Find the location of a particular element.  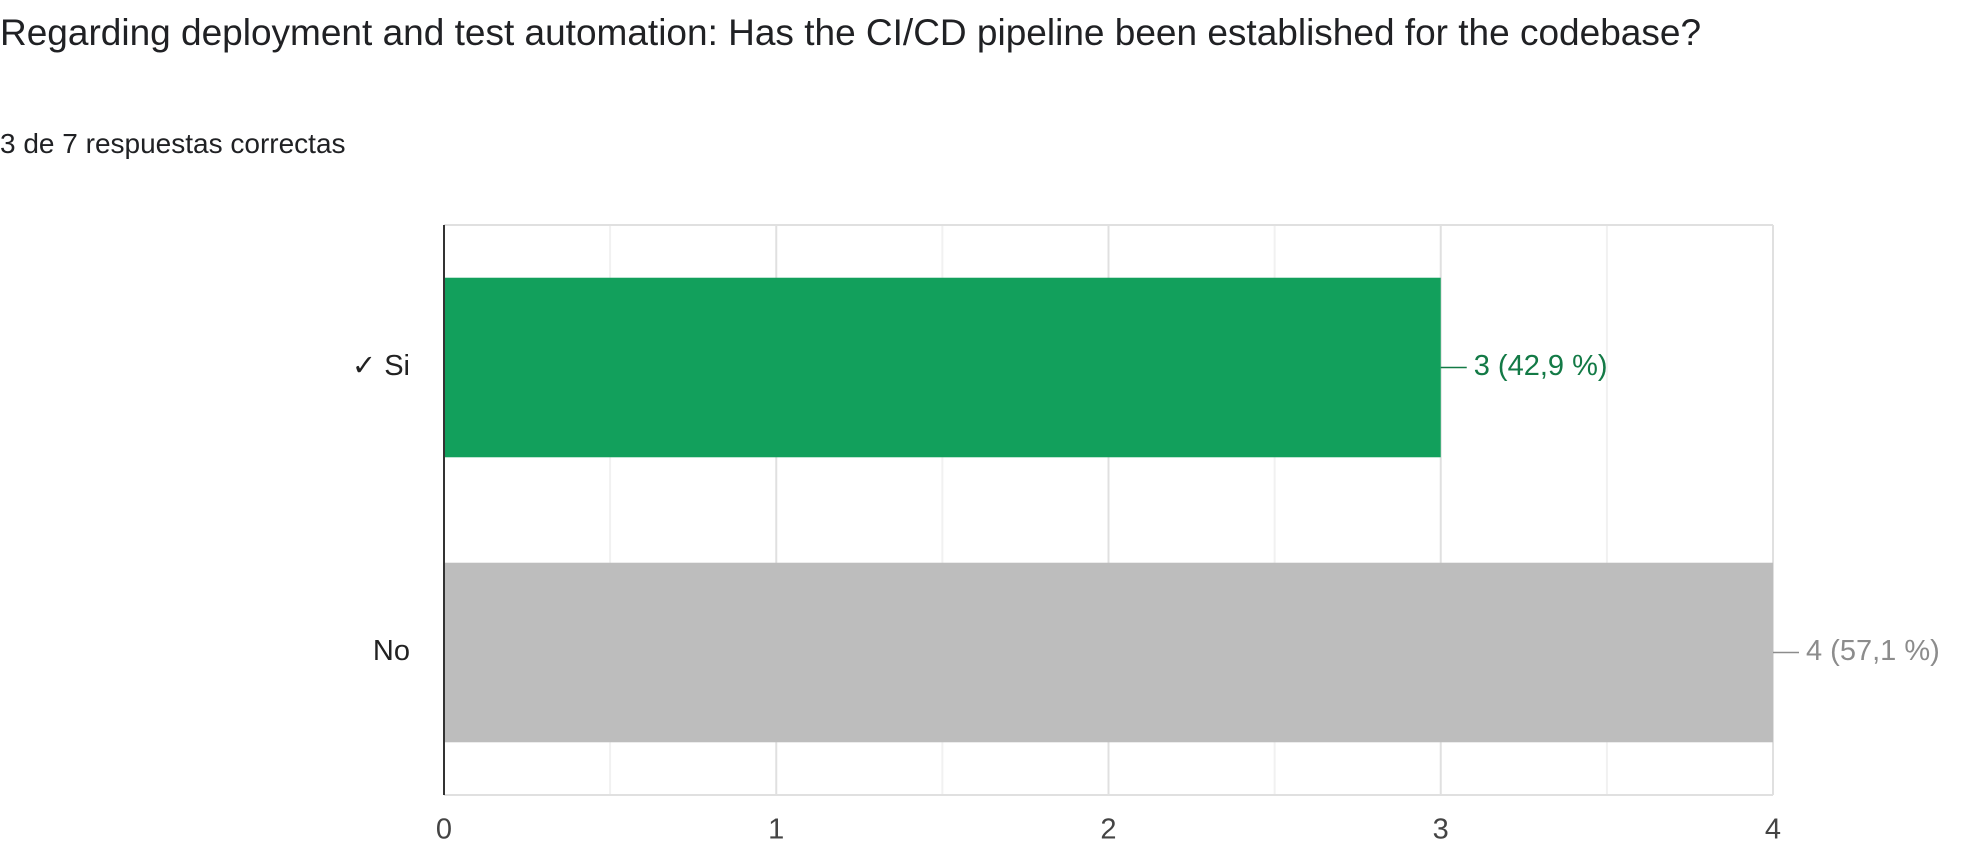

y-tick-label: No is located at coordinates (391, 651).